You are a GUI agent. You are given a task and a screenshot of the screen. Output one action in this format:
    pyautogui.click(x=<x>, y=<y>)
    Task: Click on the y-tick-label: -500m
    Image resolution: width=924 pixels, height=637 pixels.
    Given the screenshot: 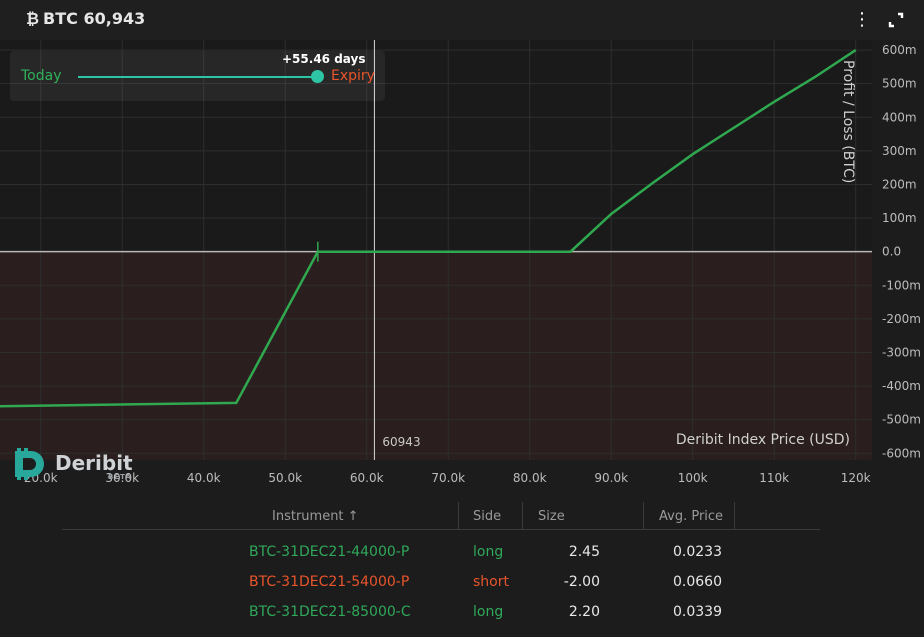 What is the action you would take?
    pyautogui.click(x=901, y=420)
    